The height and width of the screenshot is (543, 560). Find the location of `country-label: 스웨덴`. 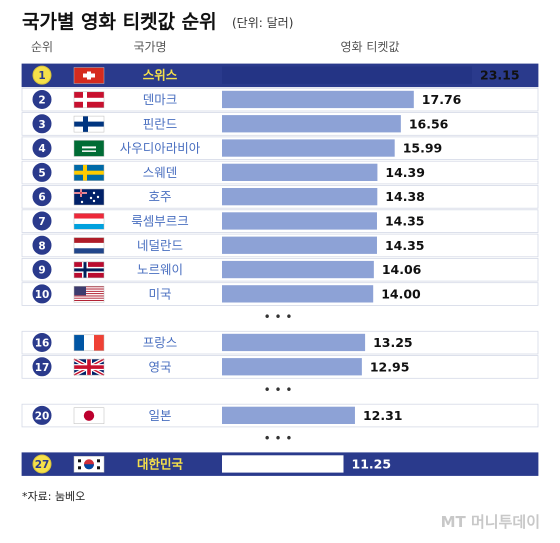

country-label: 스웨덴 is located at coordinates (160, 172).